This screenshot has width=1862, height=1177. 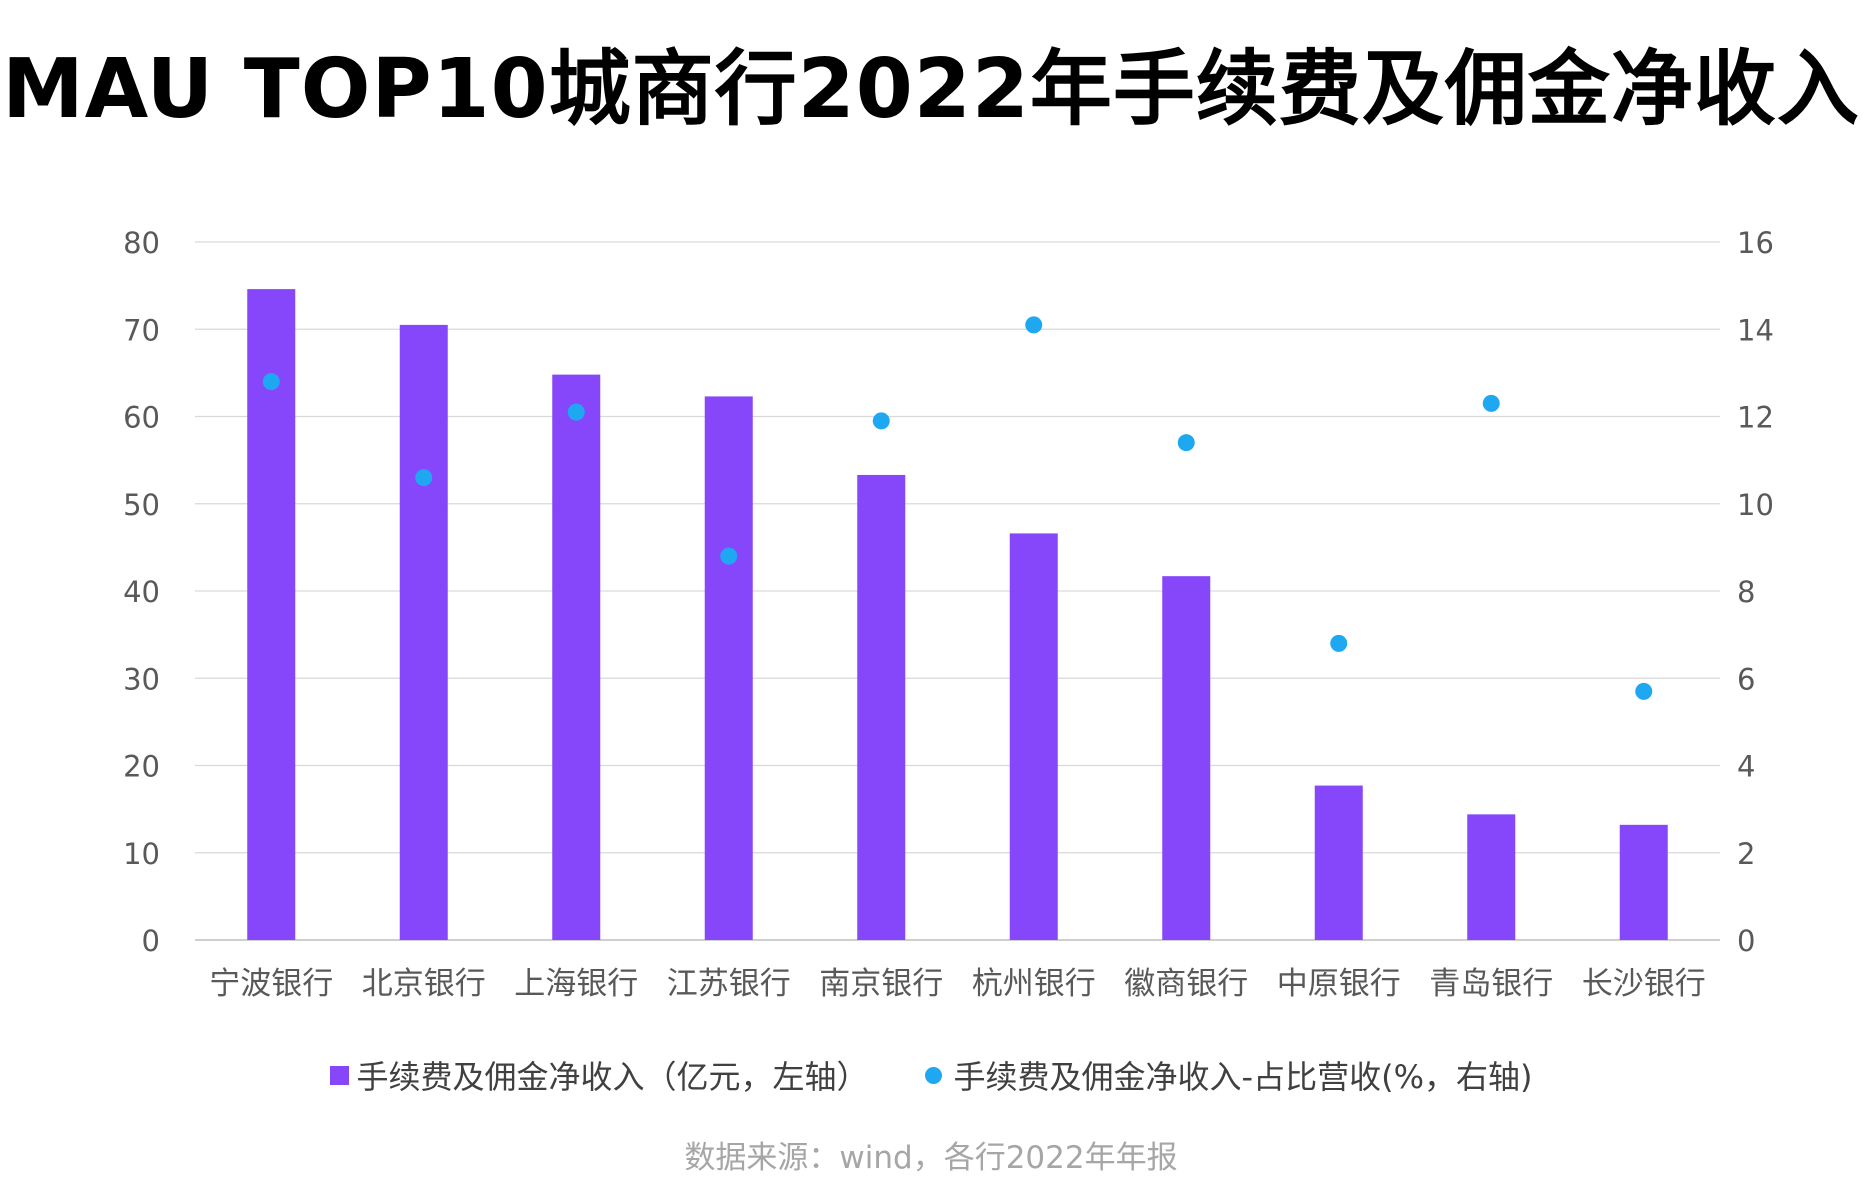 What do you see at coordinates (729, 984) in the screenshot?
I see `category-label: 江苏银行` at bounding box center [729, 984].